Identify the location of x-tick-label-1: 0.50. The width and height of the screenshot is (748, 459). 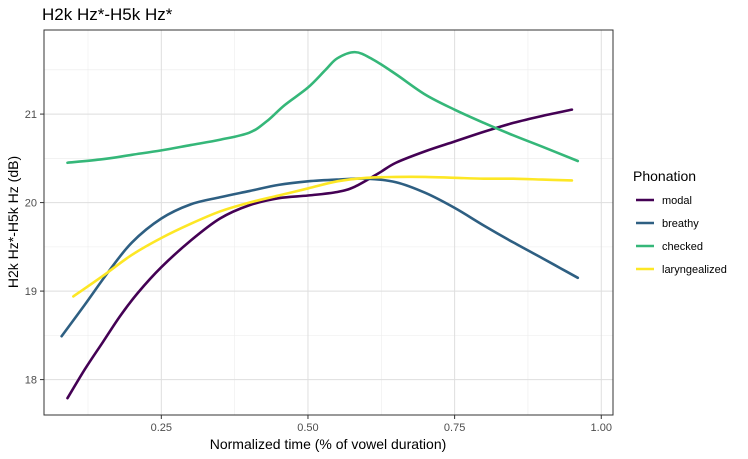
(307, 428).